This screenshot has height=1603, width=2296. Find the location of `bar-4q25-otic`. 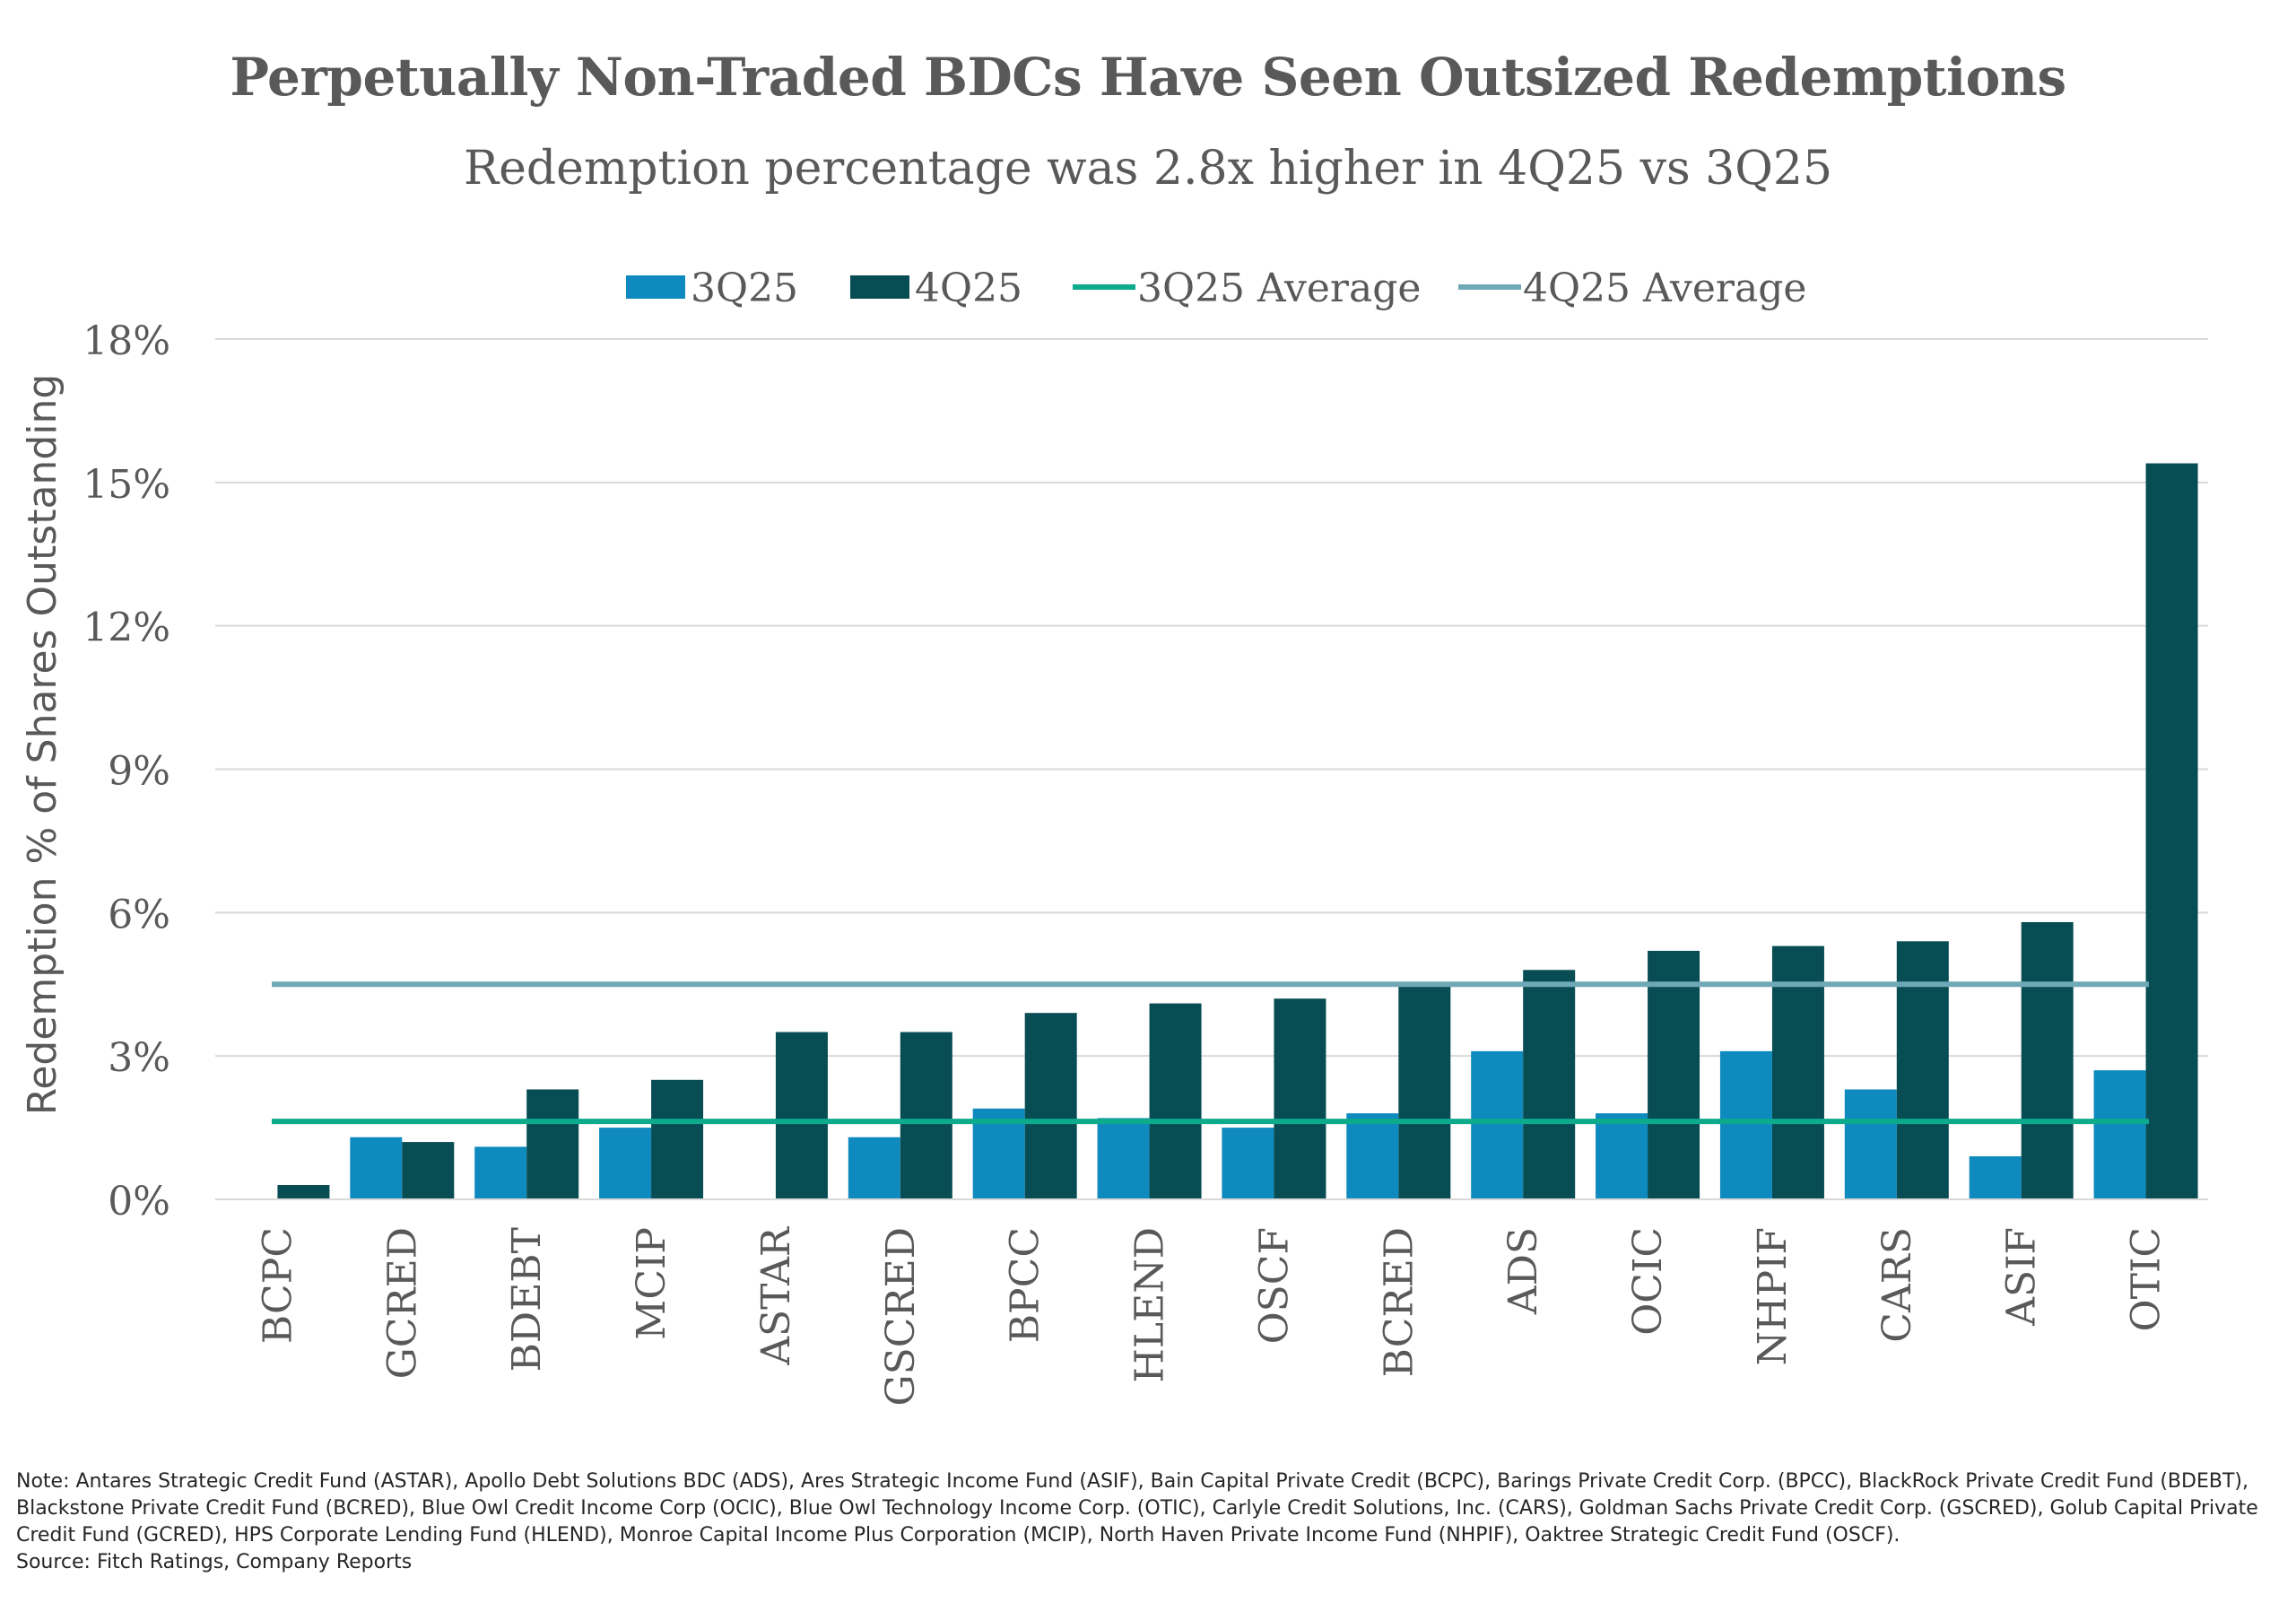

bar-4q25-otic is located at coordinates (2171, 831).